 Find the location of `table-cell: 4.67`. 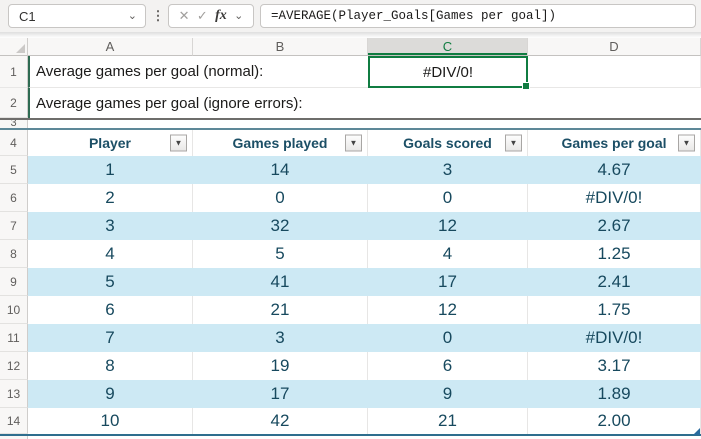

table-cell: 4.67 is located at coordinates (614, 170).